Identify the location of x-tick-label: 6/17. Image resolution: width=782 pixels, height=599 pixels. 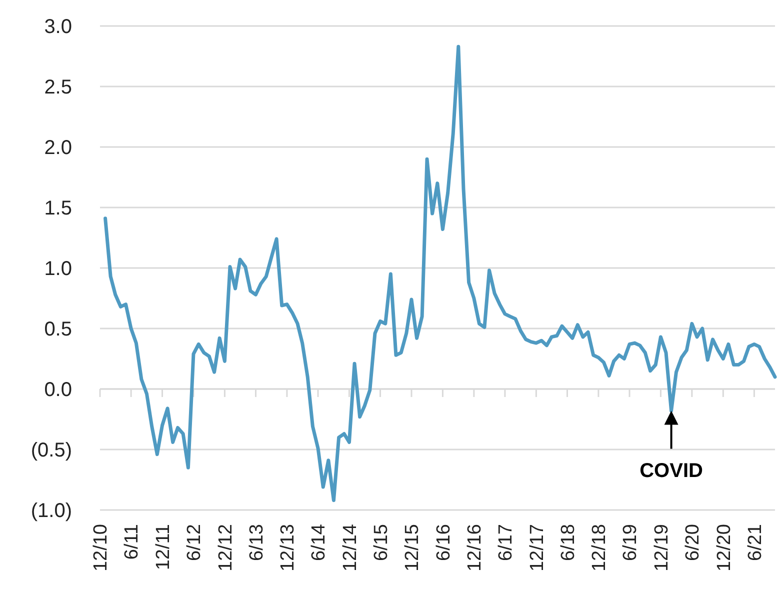
(506, 542).